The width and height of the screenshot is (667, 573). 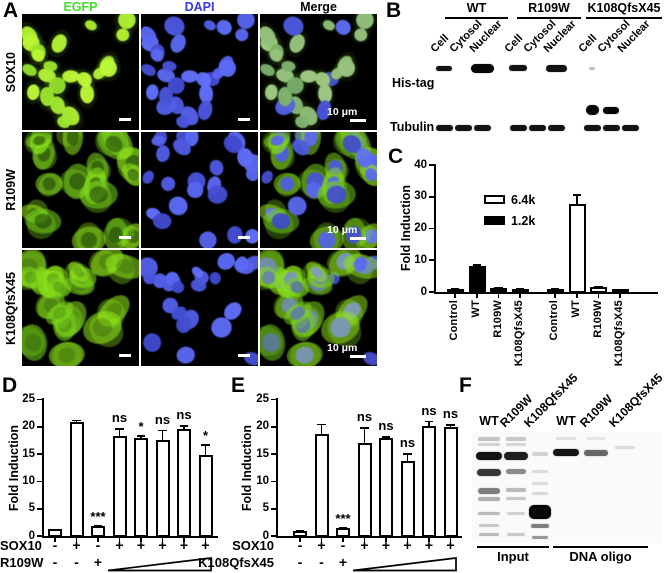 I want to click on legend-label-1.2k: 1.2k, so click(x=523, y=221).